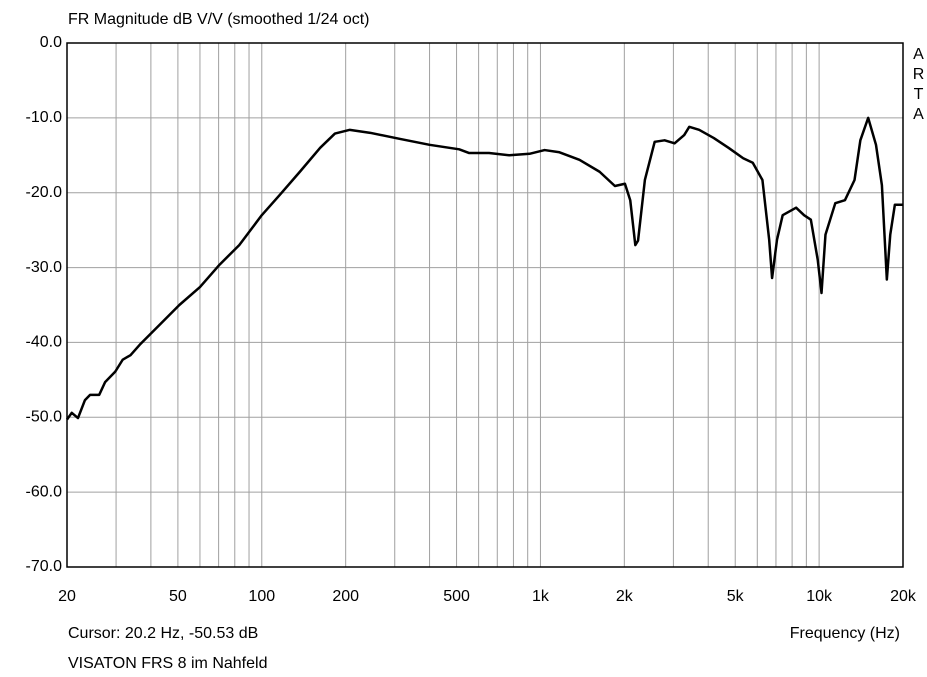 This screenshot has height=677, width=927. I want to click on y-tick-label: -70.0, so click(44, 566).